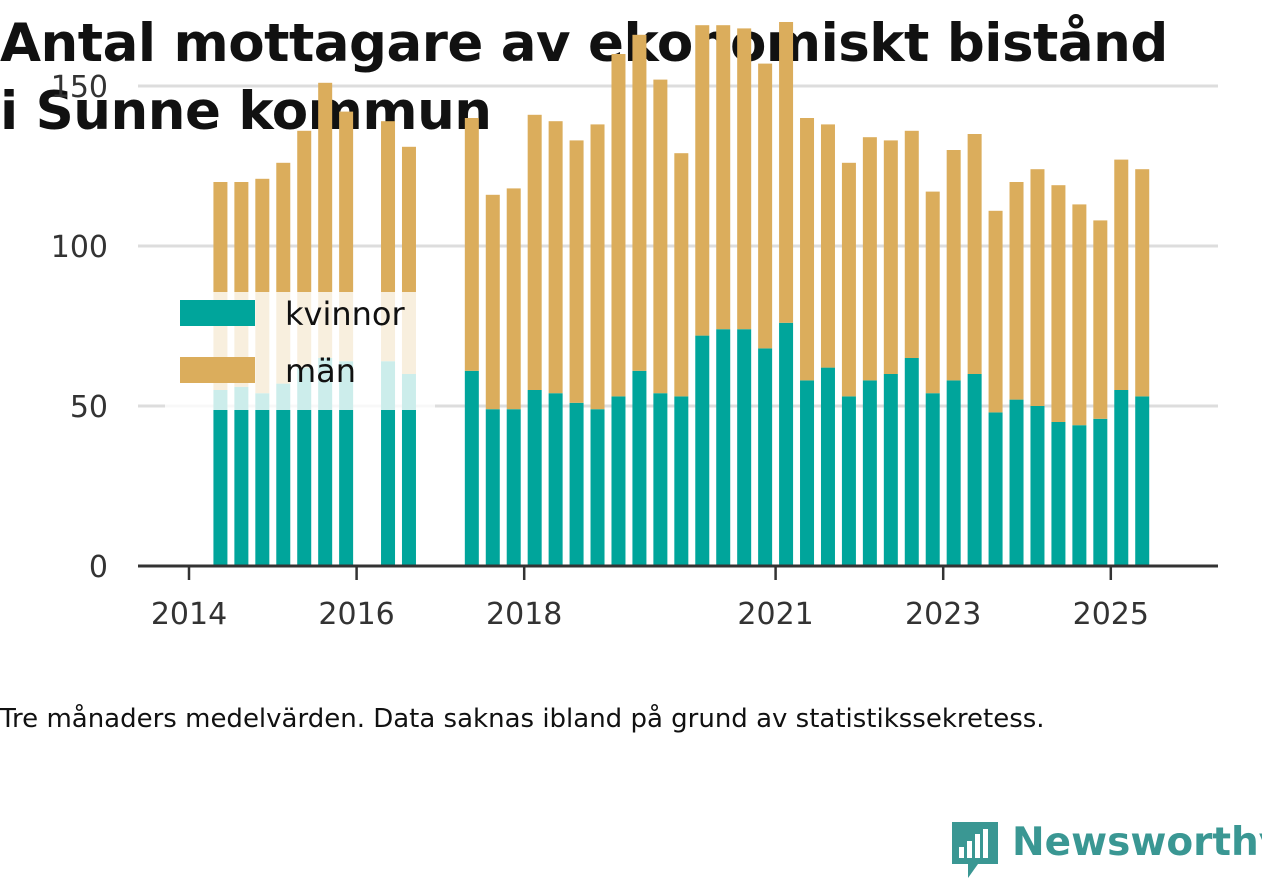 The width and height of the screenshot is (1262, 880). Describe the element at coordinates (189, 614) in the screenshot. I see `x-tick-label: 2014` at that location.